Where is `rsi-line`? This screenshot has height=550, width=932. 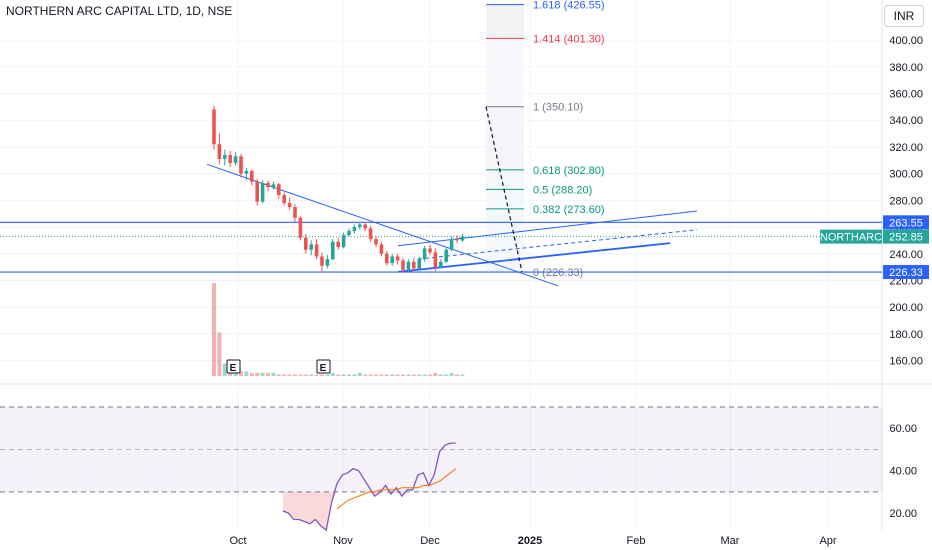
rsi-line is located at coordinates (369, 487).